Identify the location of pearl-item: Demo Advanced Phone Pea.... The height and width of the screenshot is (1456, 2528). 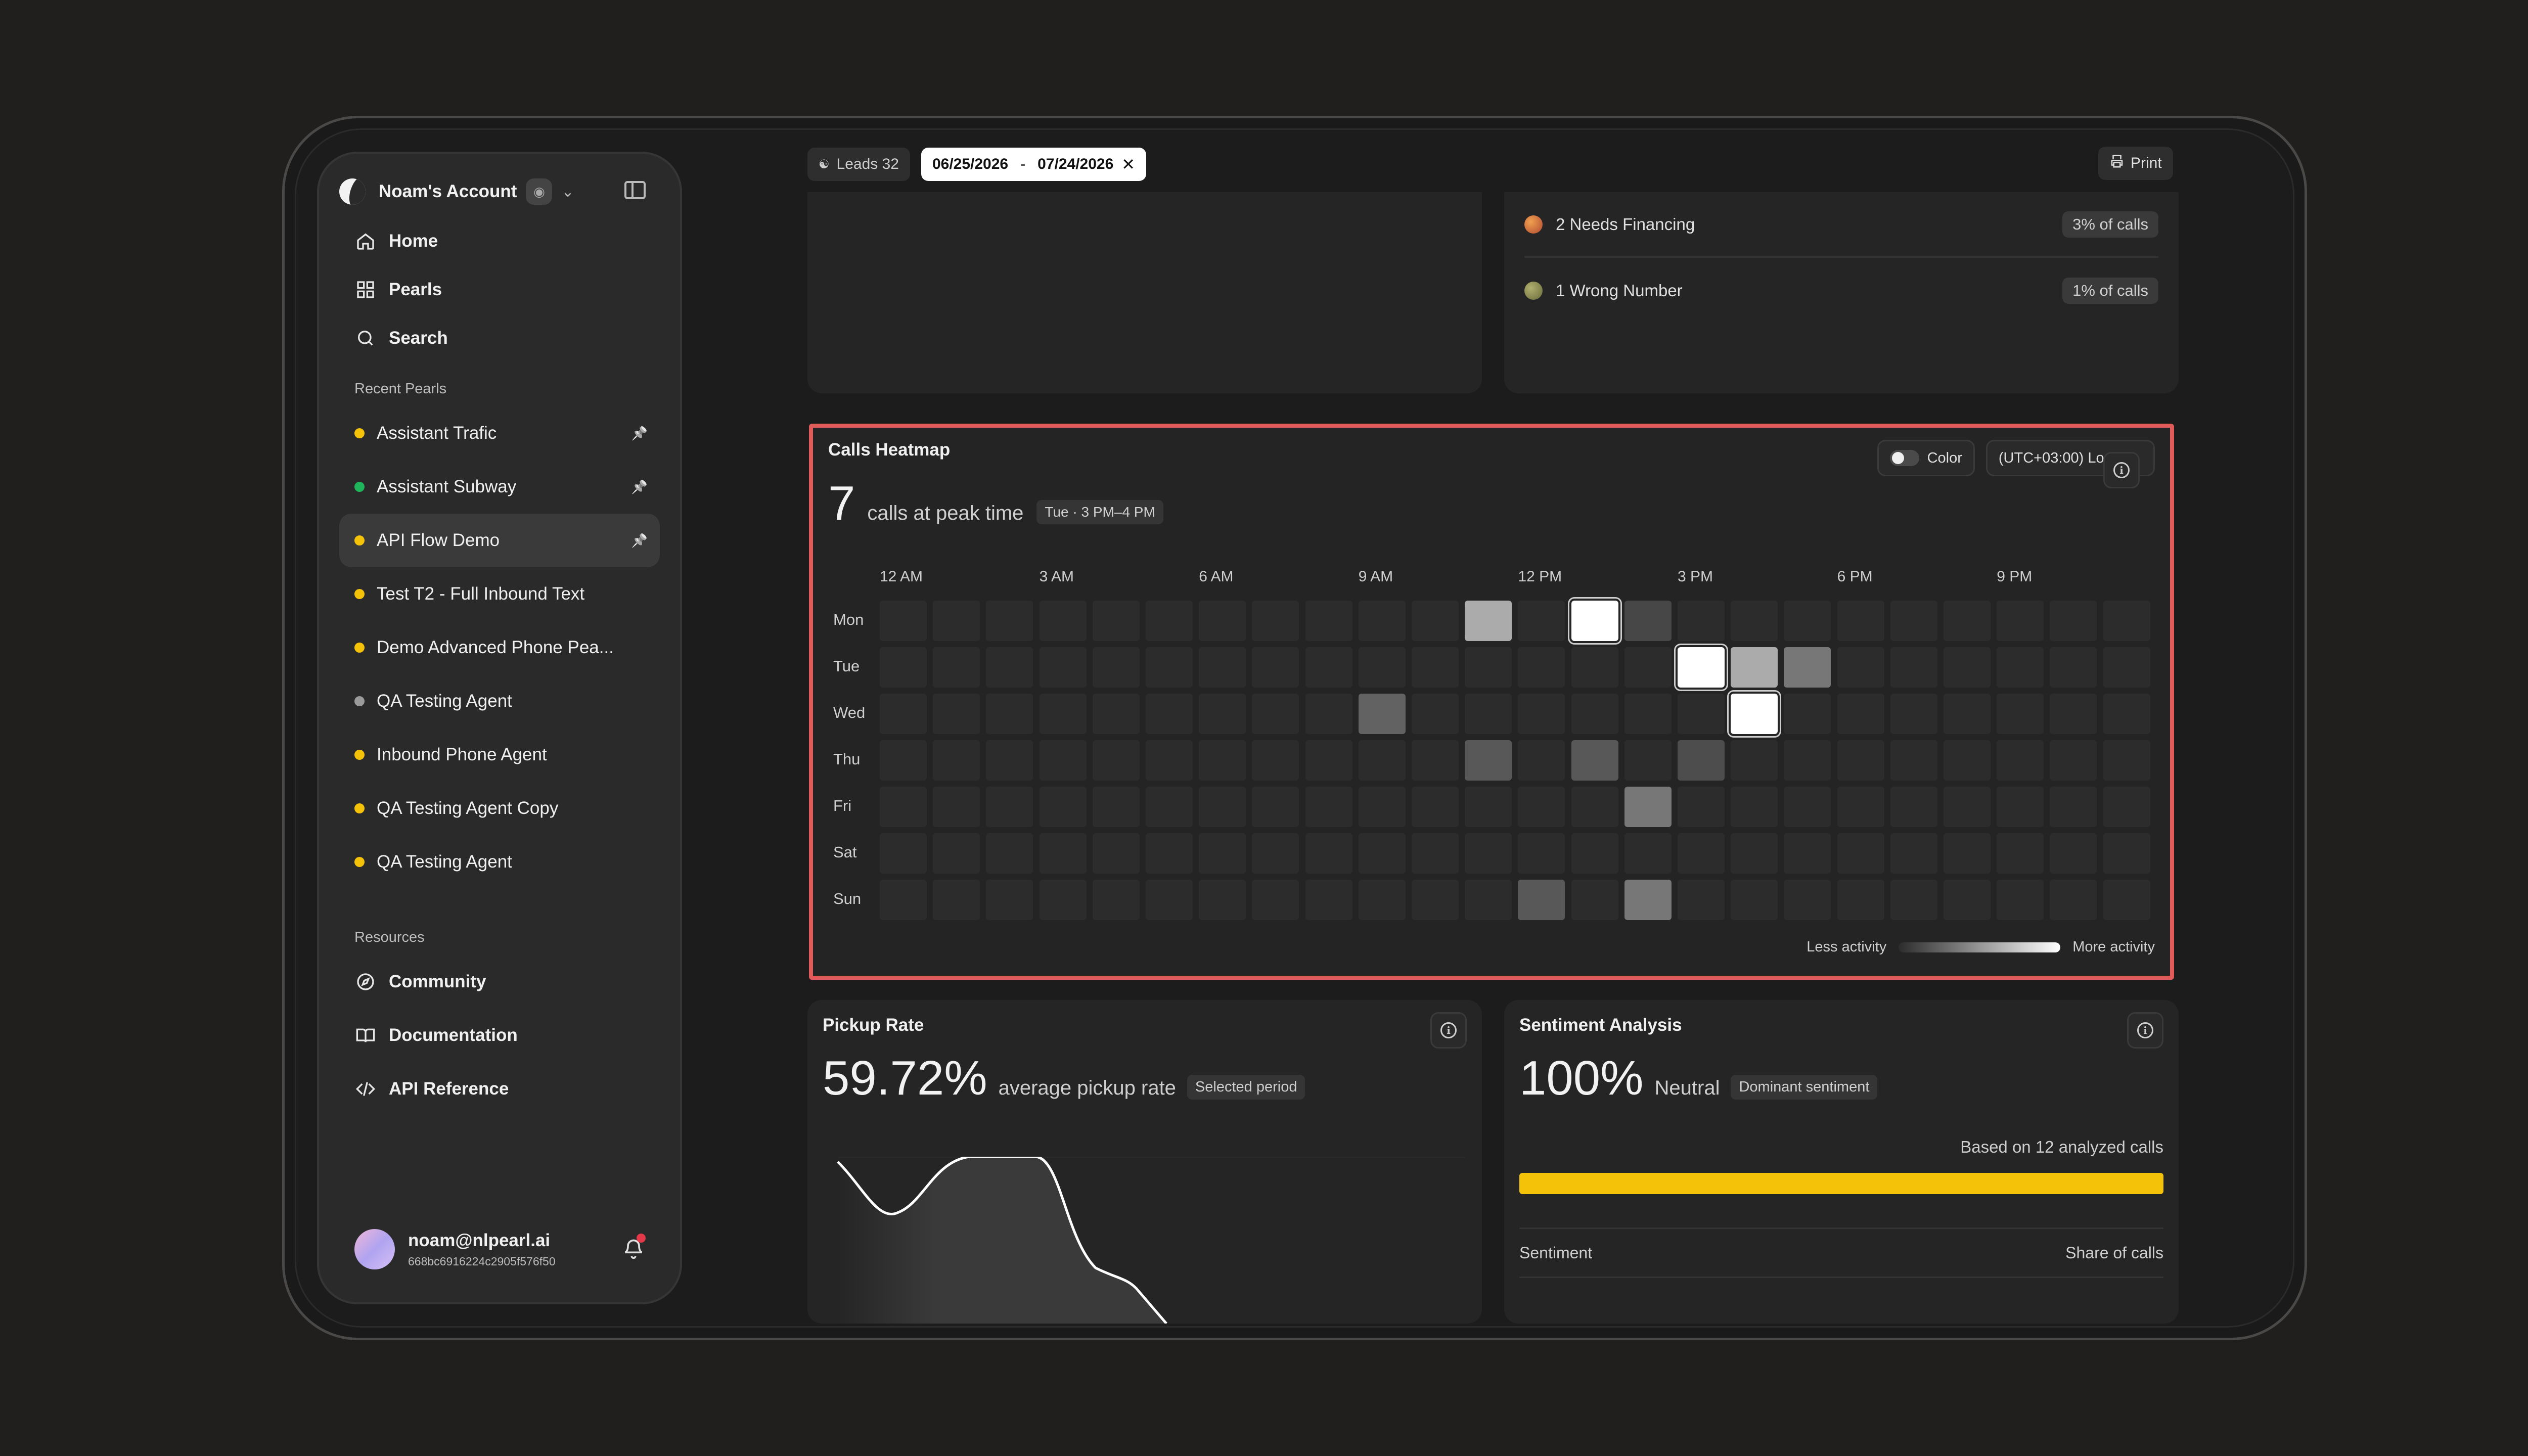
(500, 647).